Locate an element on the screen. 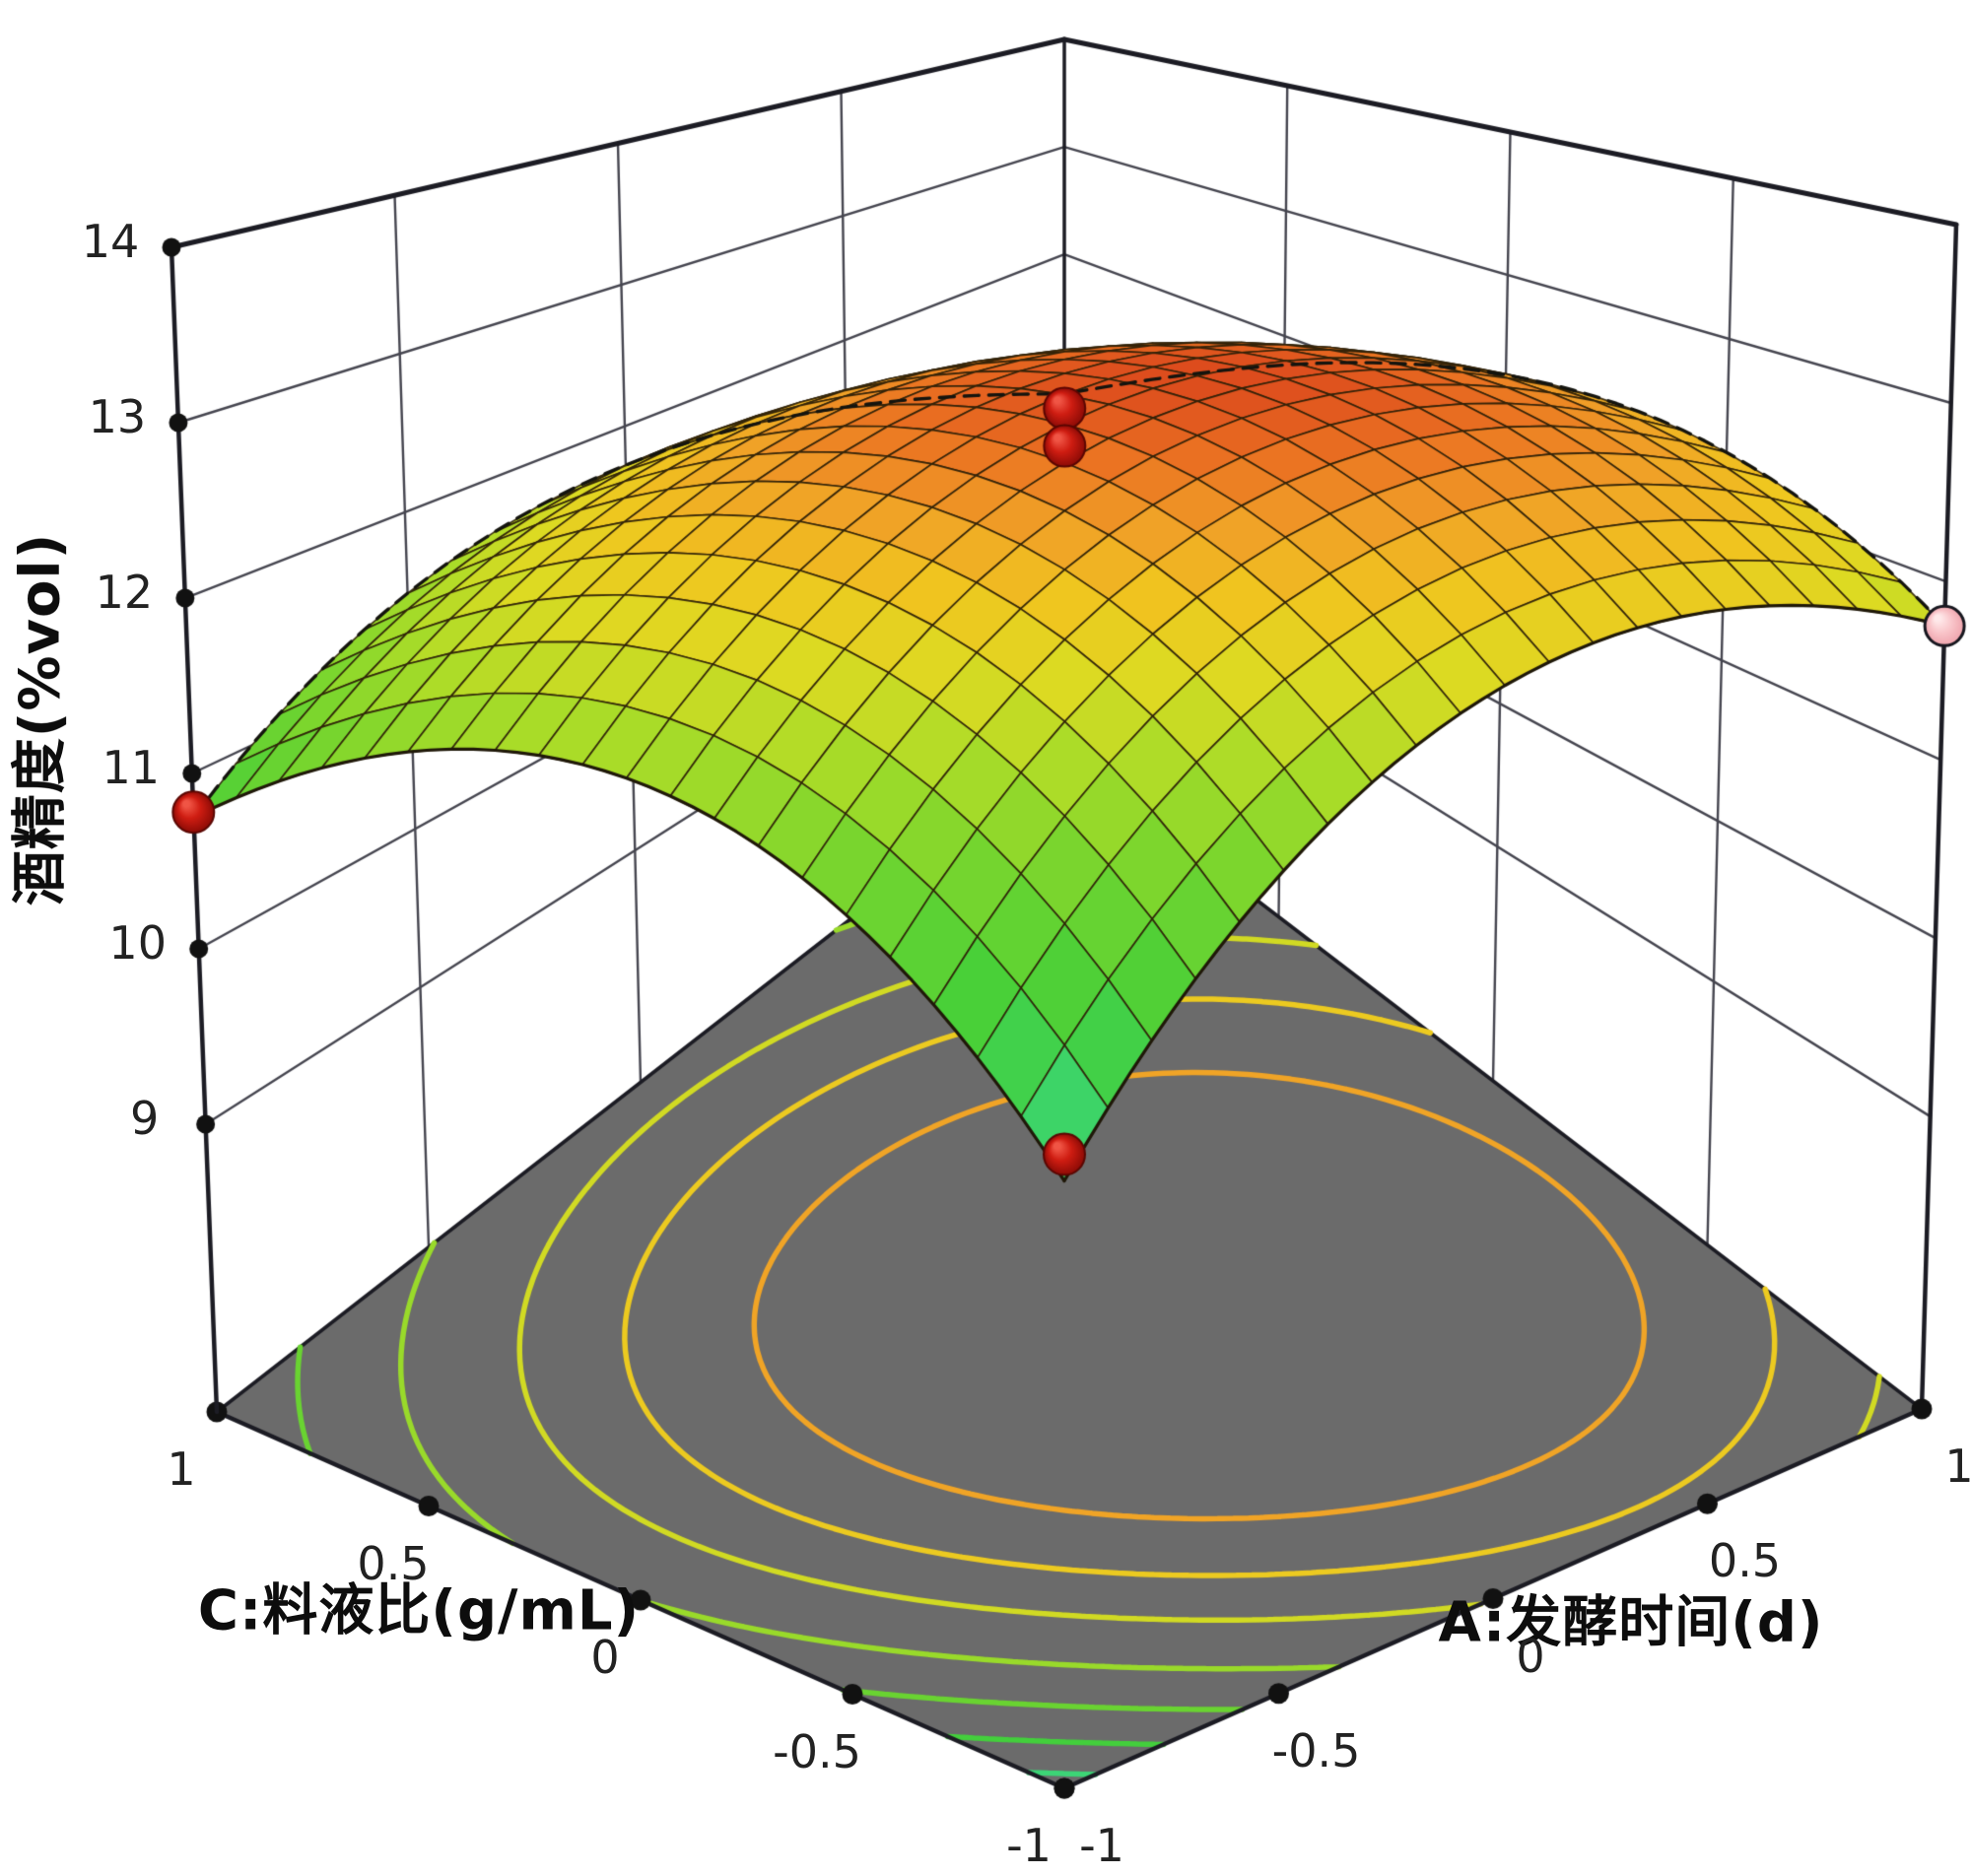  x-tick-label: 0.5 is located at coordinates (1745, 1561).